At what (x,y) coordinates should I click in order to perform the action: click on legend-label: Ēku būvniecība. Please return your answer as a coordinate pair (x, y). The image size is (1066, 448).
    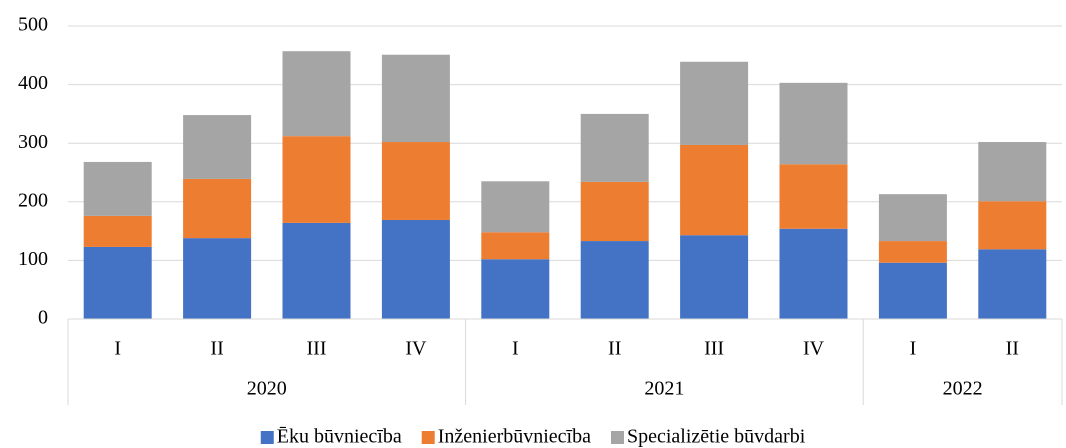
    Looking at the image, I should click on (339, 437).